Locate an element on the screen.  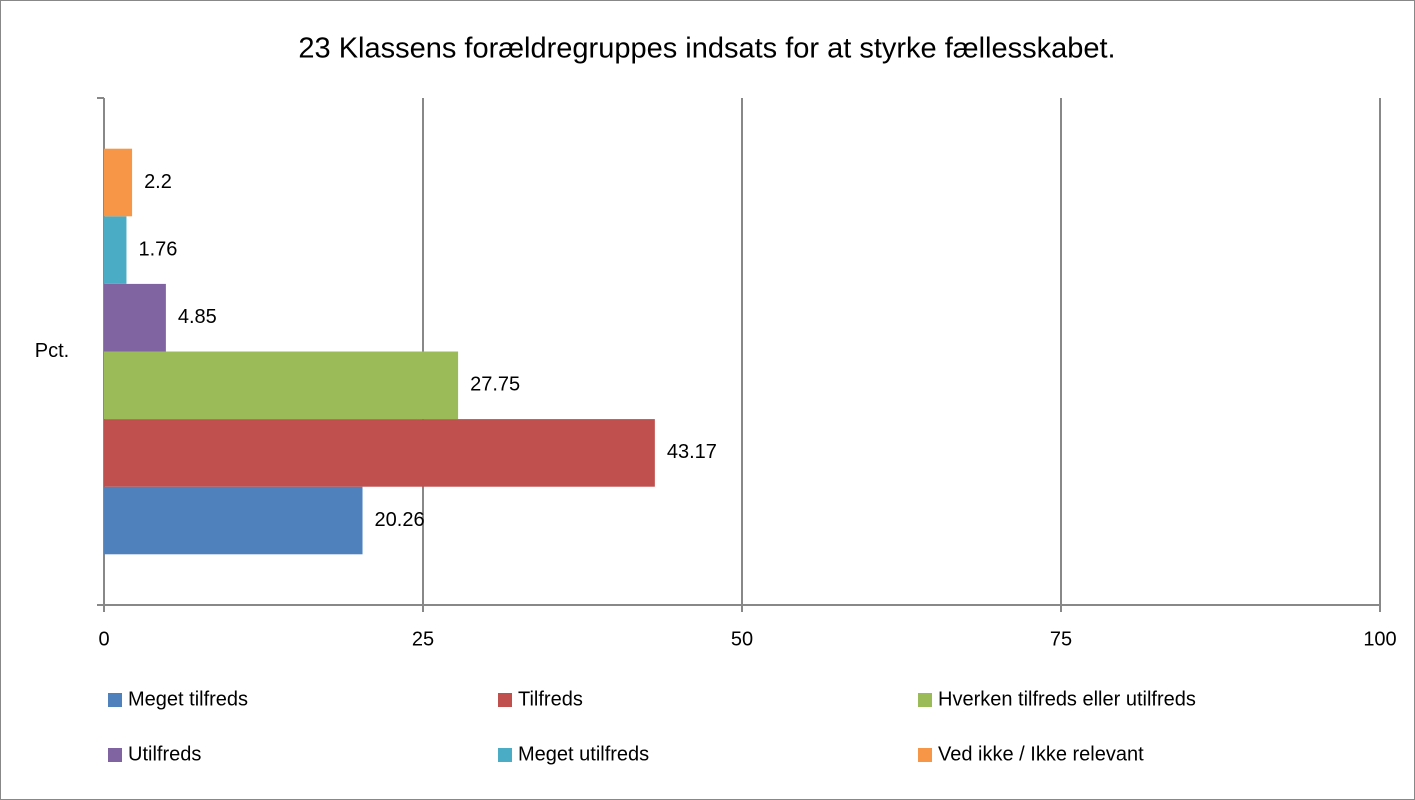
data-label: 20.26 is located at coordinates (400, 520).